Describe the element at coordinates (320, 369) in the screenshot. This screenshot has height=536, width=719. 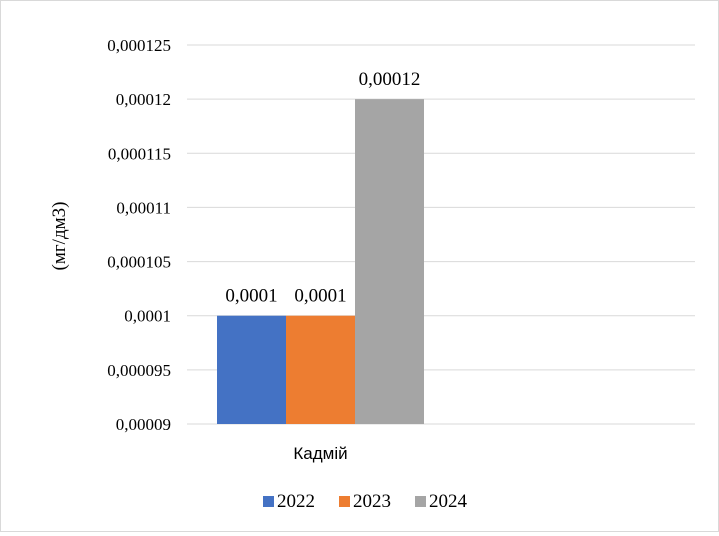
I see `bar-2023` at that location.